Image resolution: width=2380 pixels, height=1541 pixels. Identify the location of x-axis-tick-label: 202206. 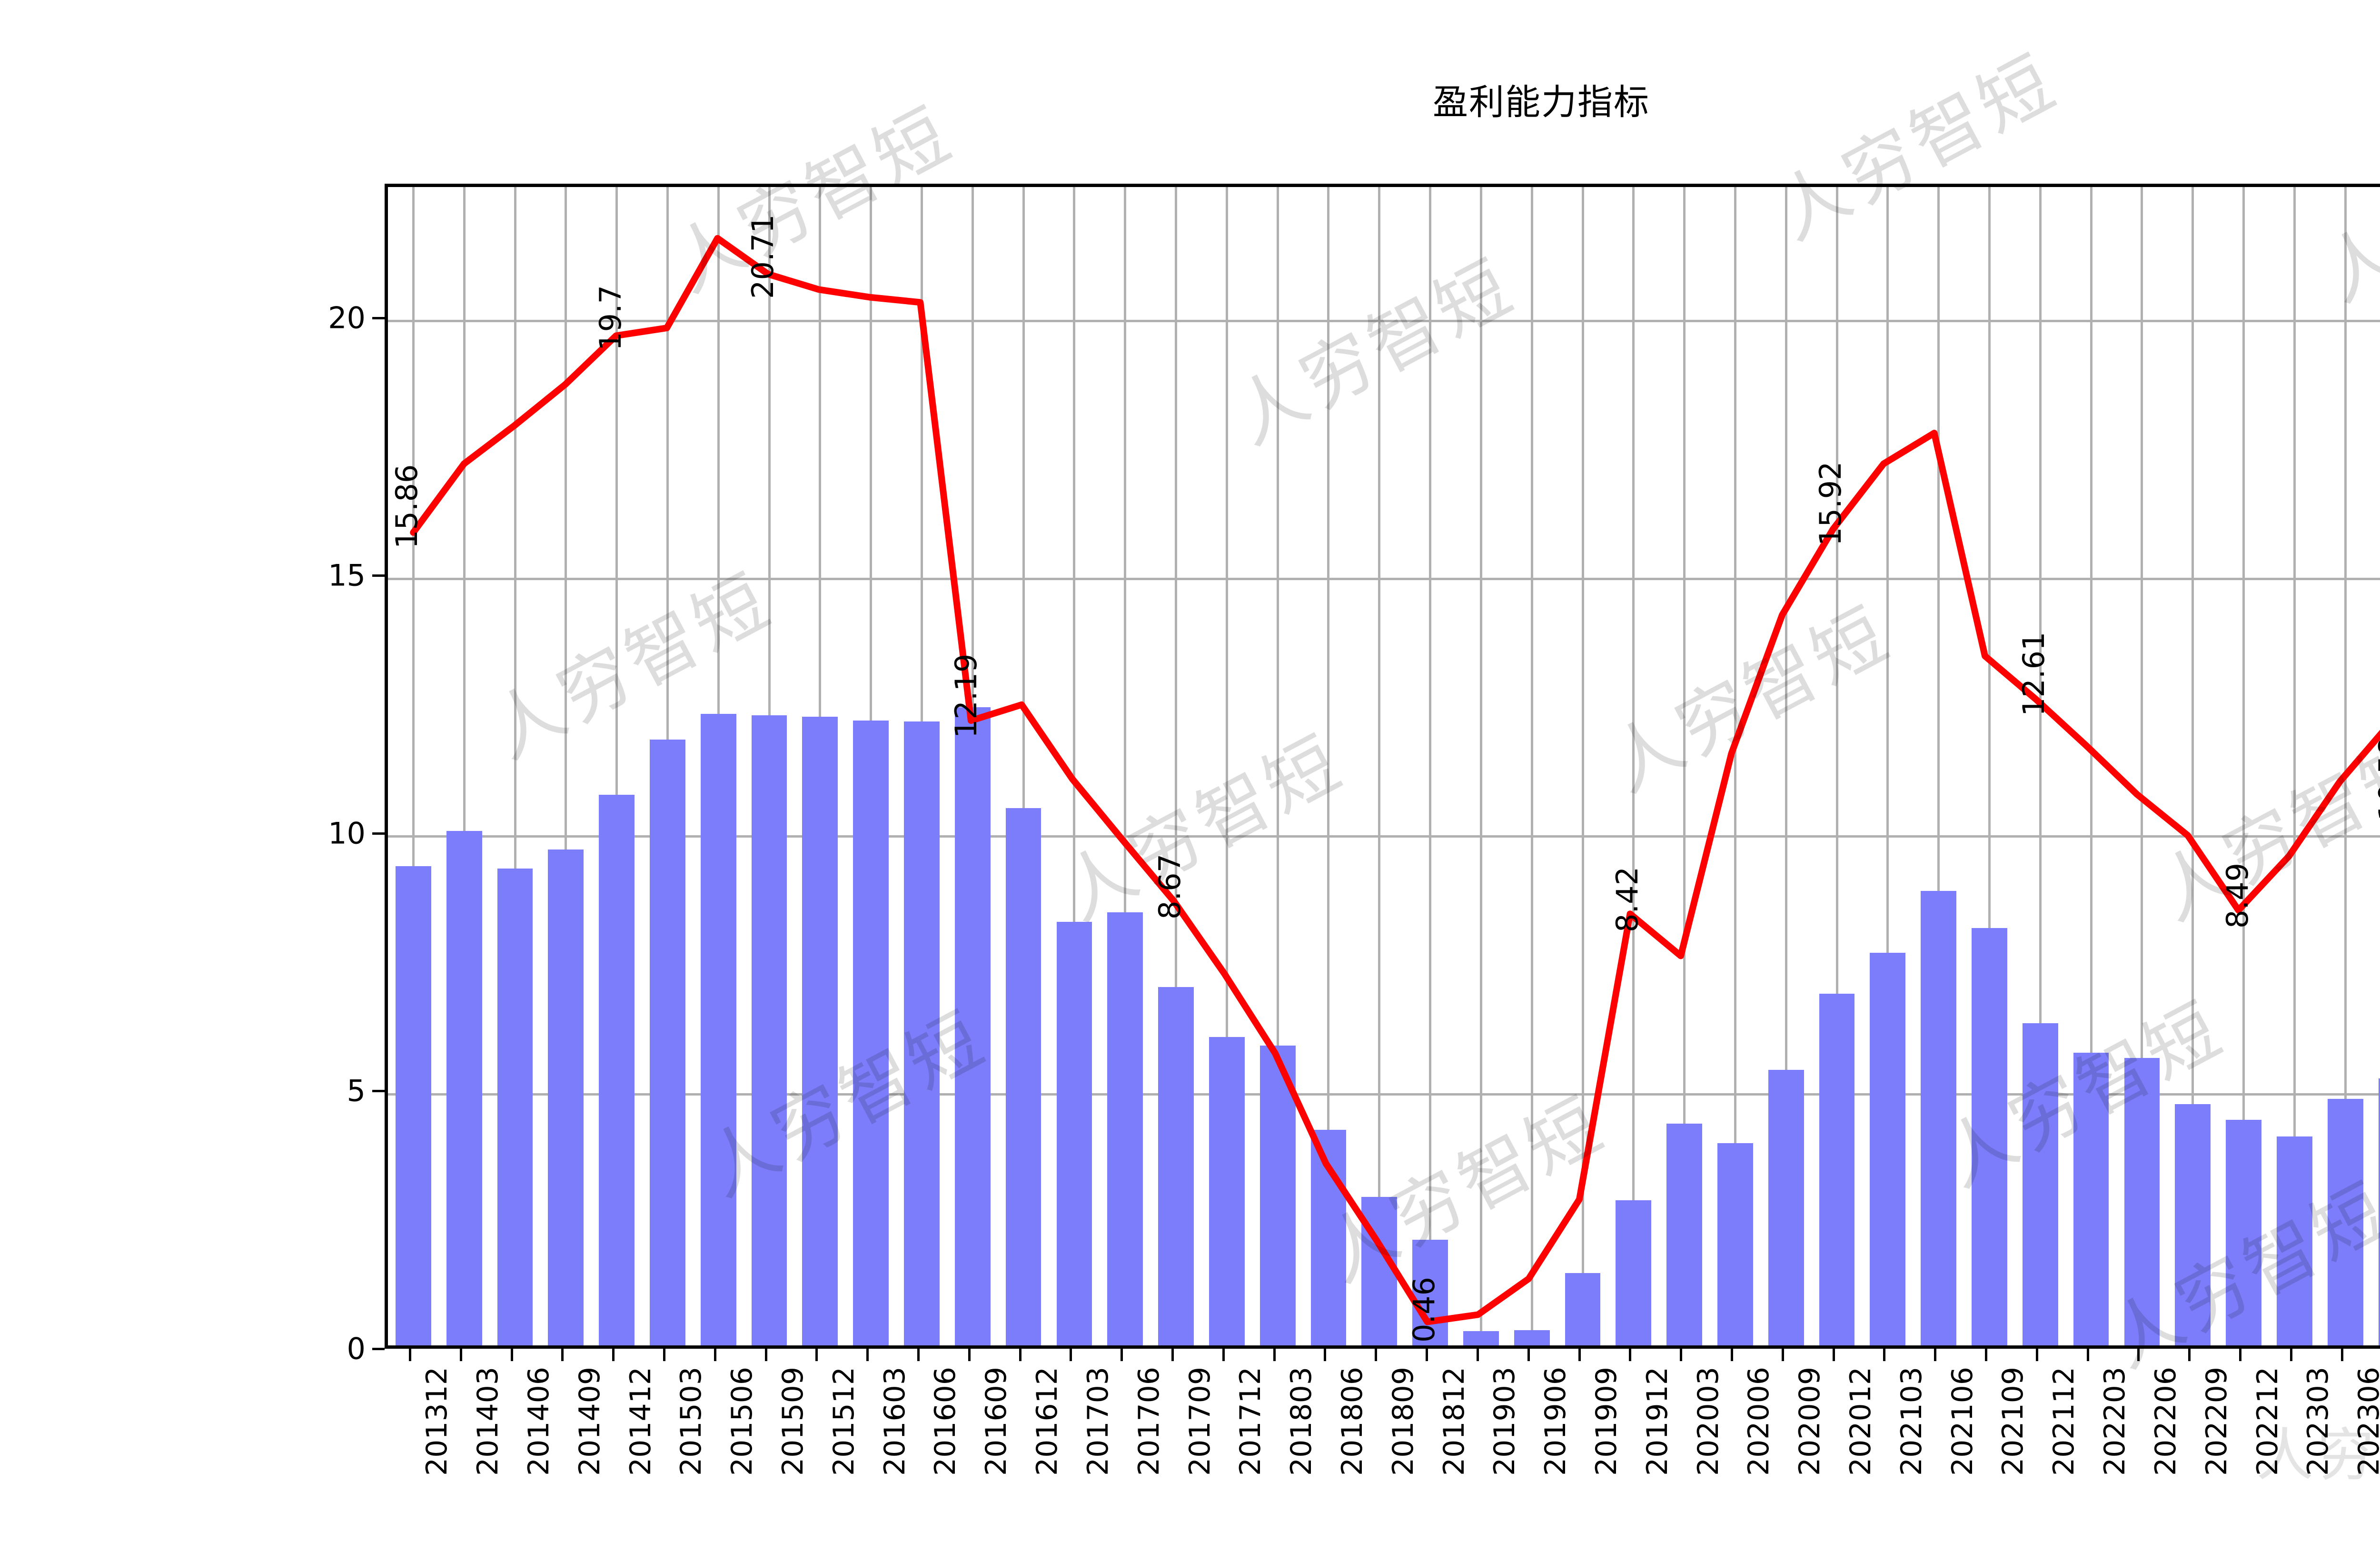
(2165, 1421).